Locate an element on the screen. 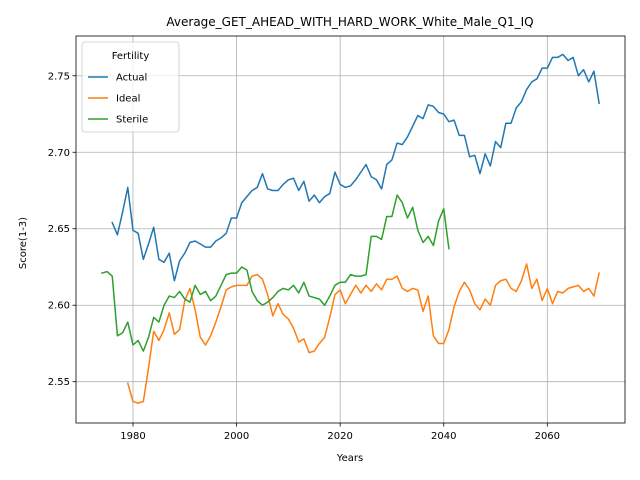  legend-box is located at coordinates (130, 87).